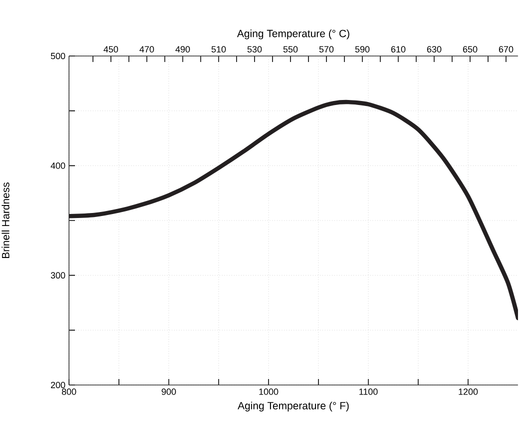 This screenshot has width=519, height=427. What do you see at coordinates (6, 220) in the screenshot?
I see `y-axis-title: Brinell Hardness` at bounding box center [6, 220].